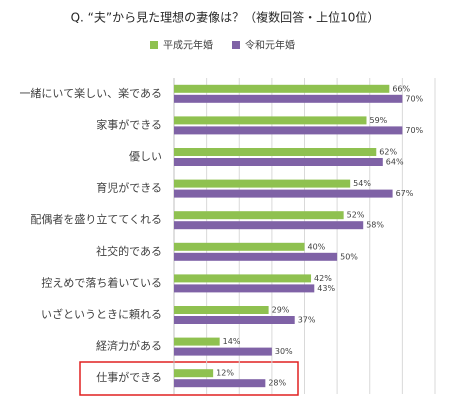  I want to click on legend-label: 平成元年婚, so click(188, 45).